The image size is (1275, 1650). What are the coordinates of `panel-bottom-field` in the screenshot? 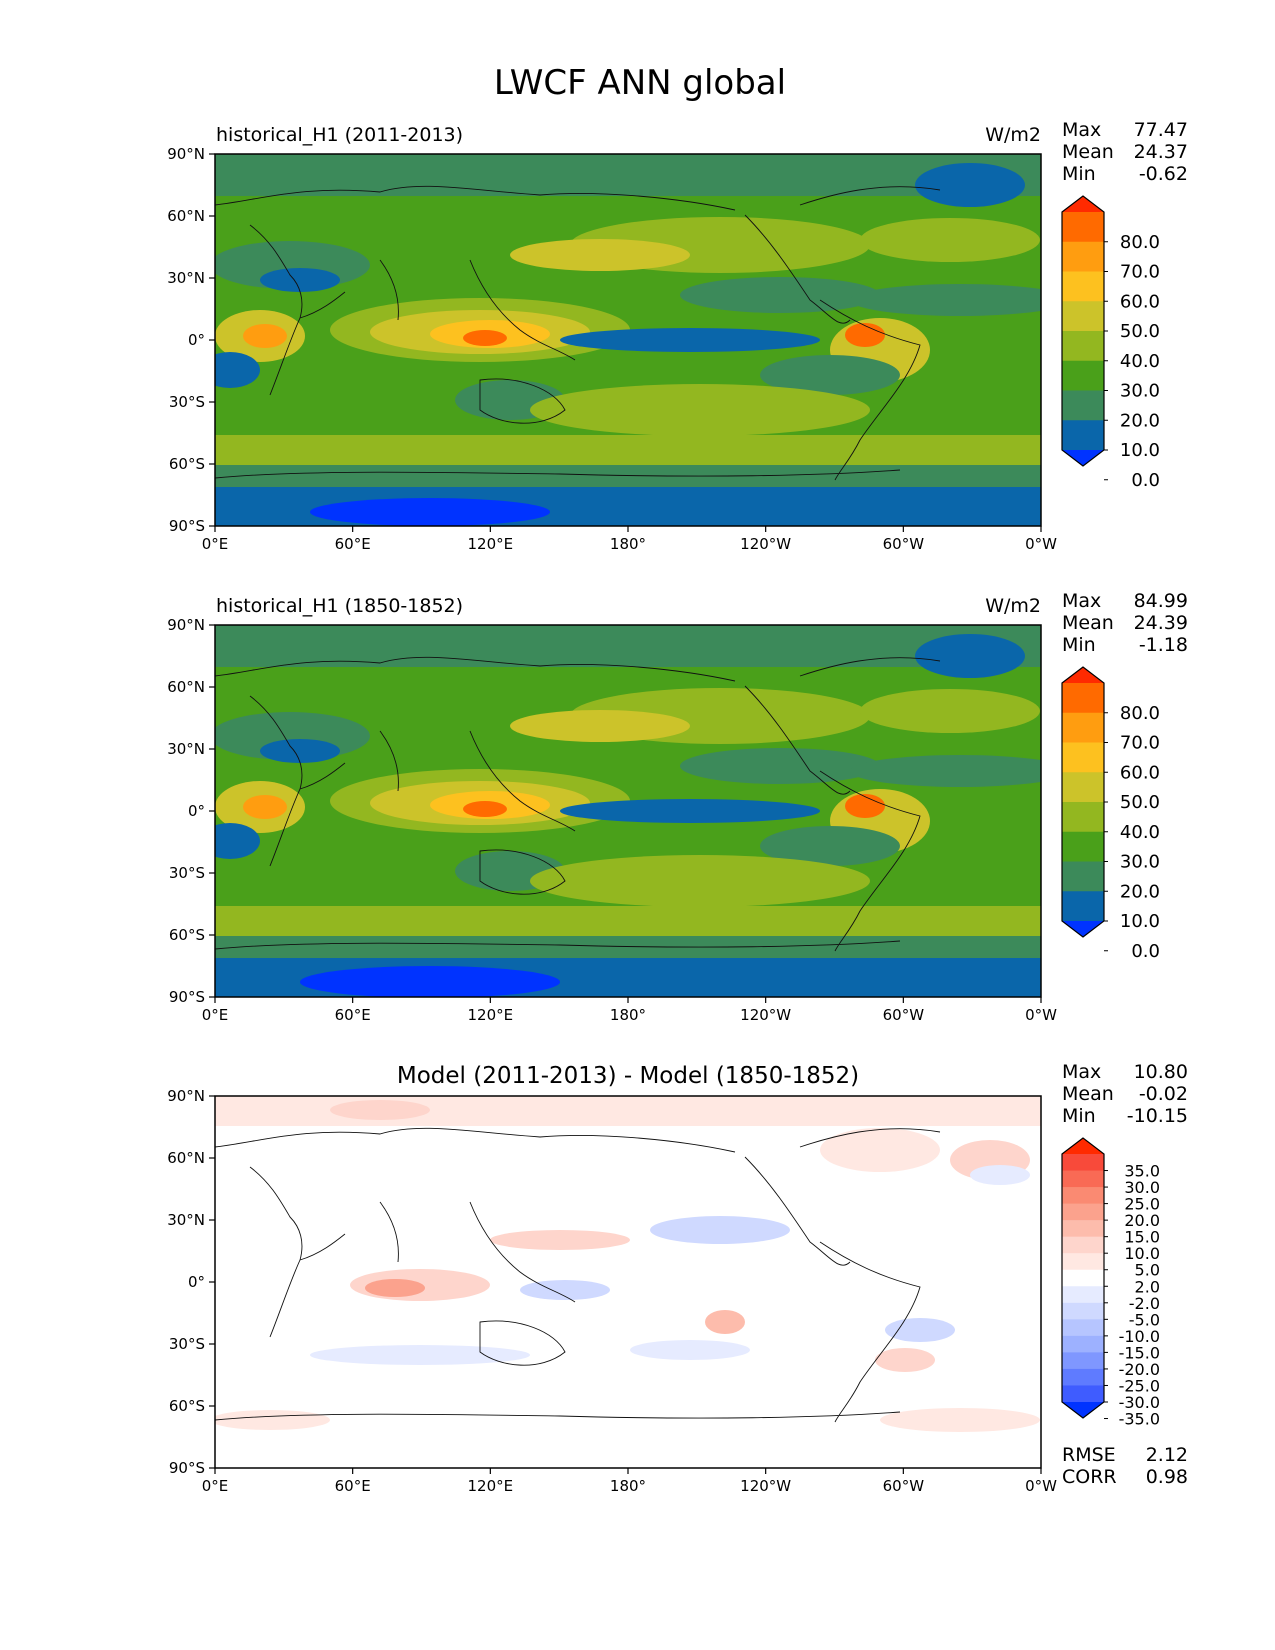 It's located at (628, 1282).